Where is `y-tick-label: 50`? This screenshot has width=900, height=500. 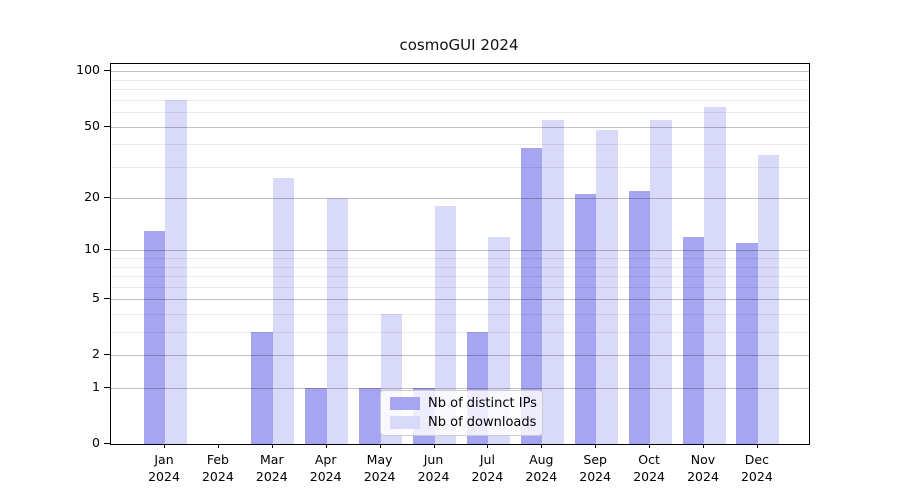
y-tick-label: 50 is located at coordinates (92, 125).